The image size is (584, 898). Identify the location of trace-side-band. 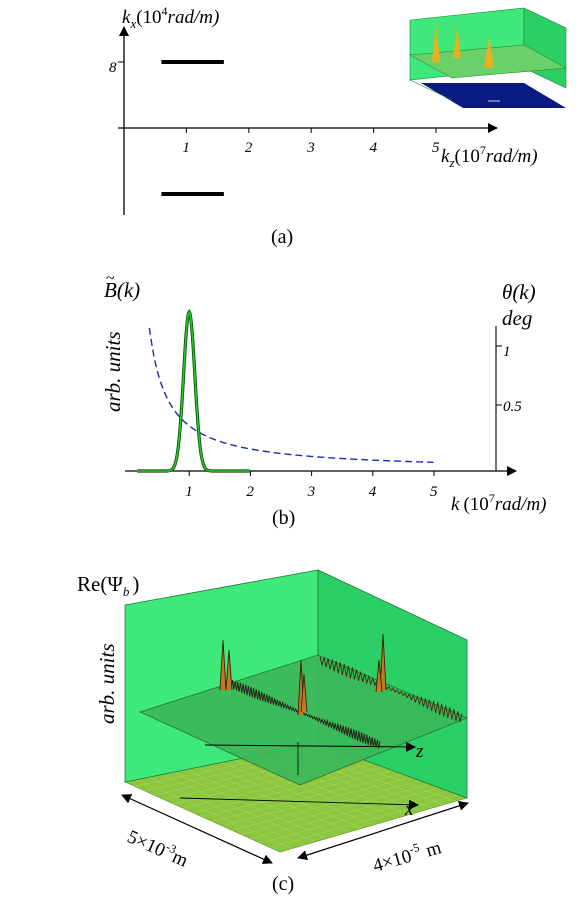
(391, 689).